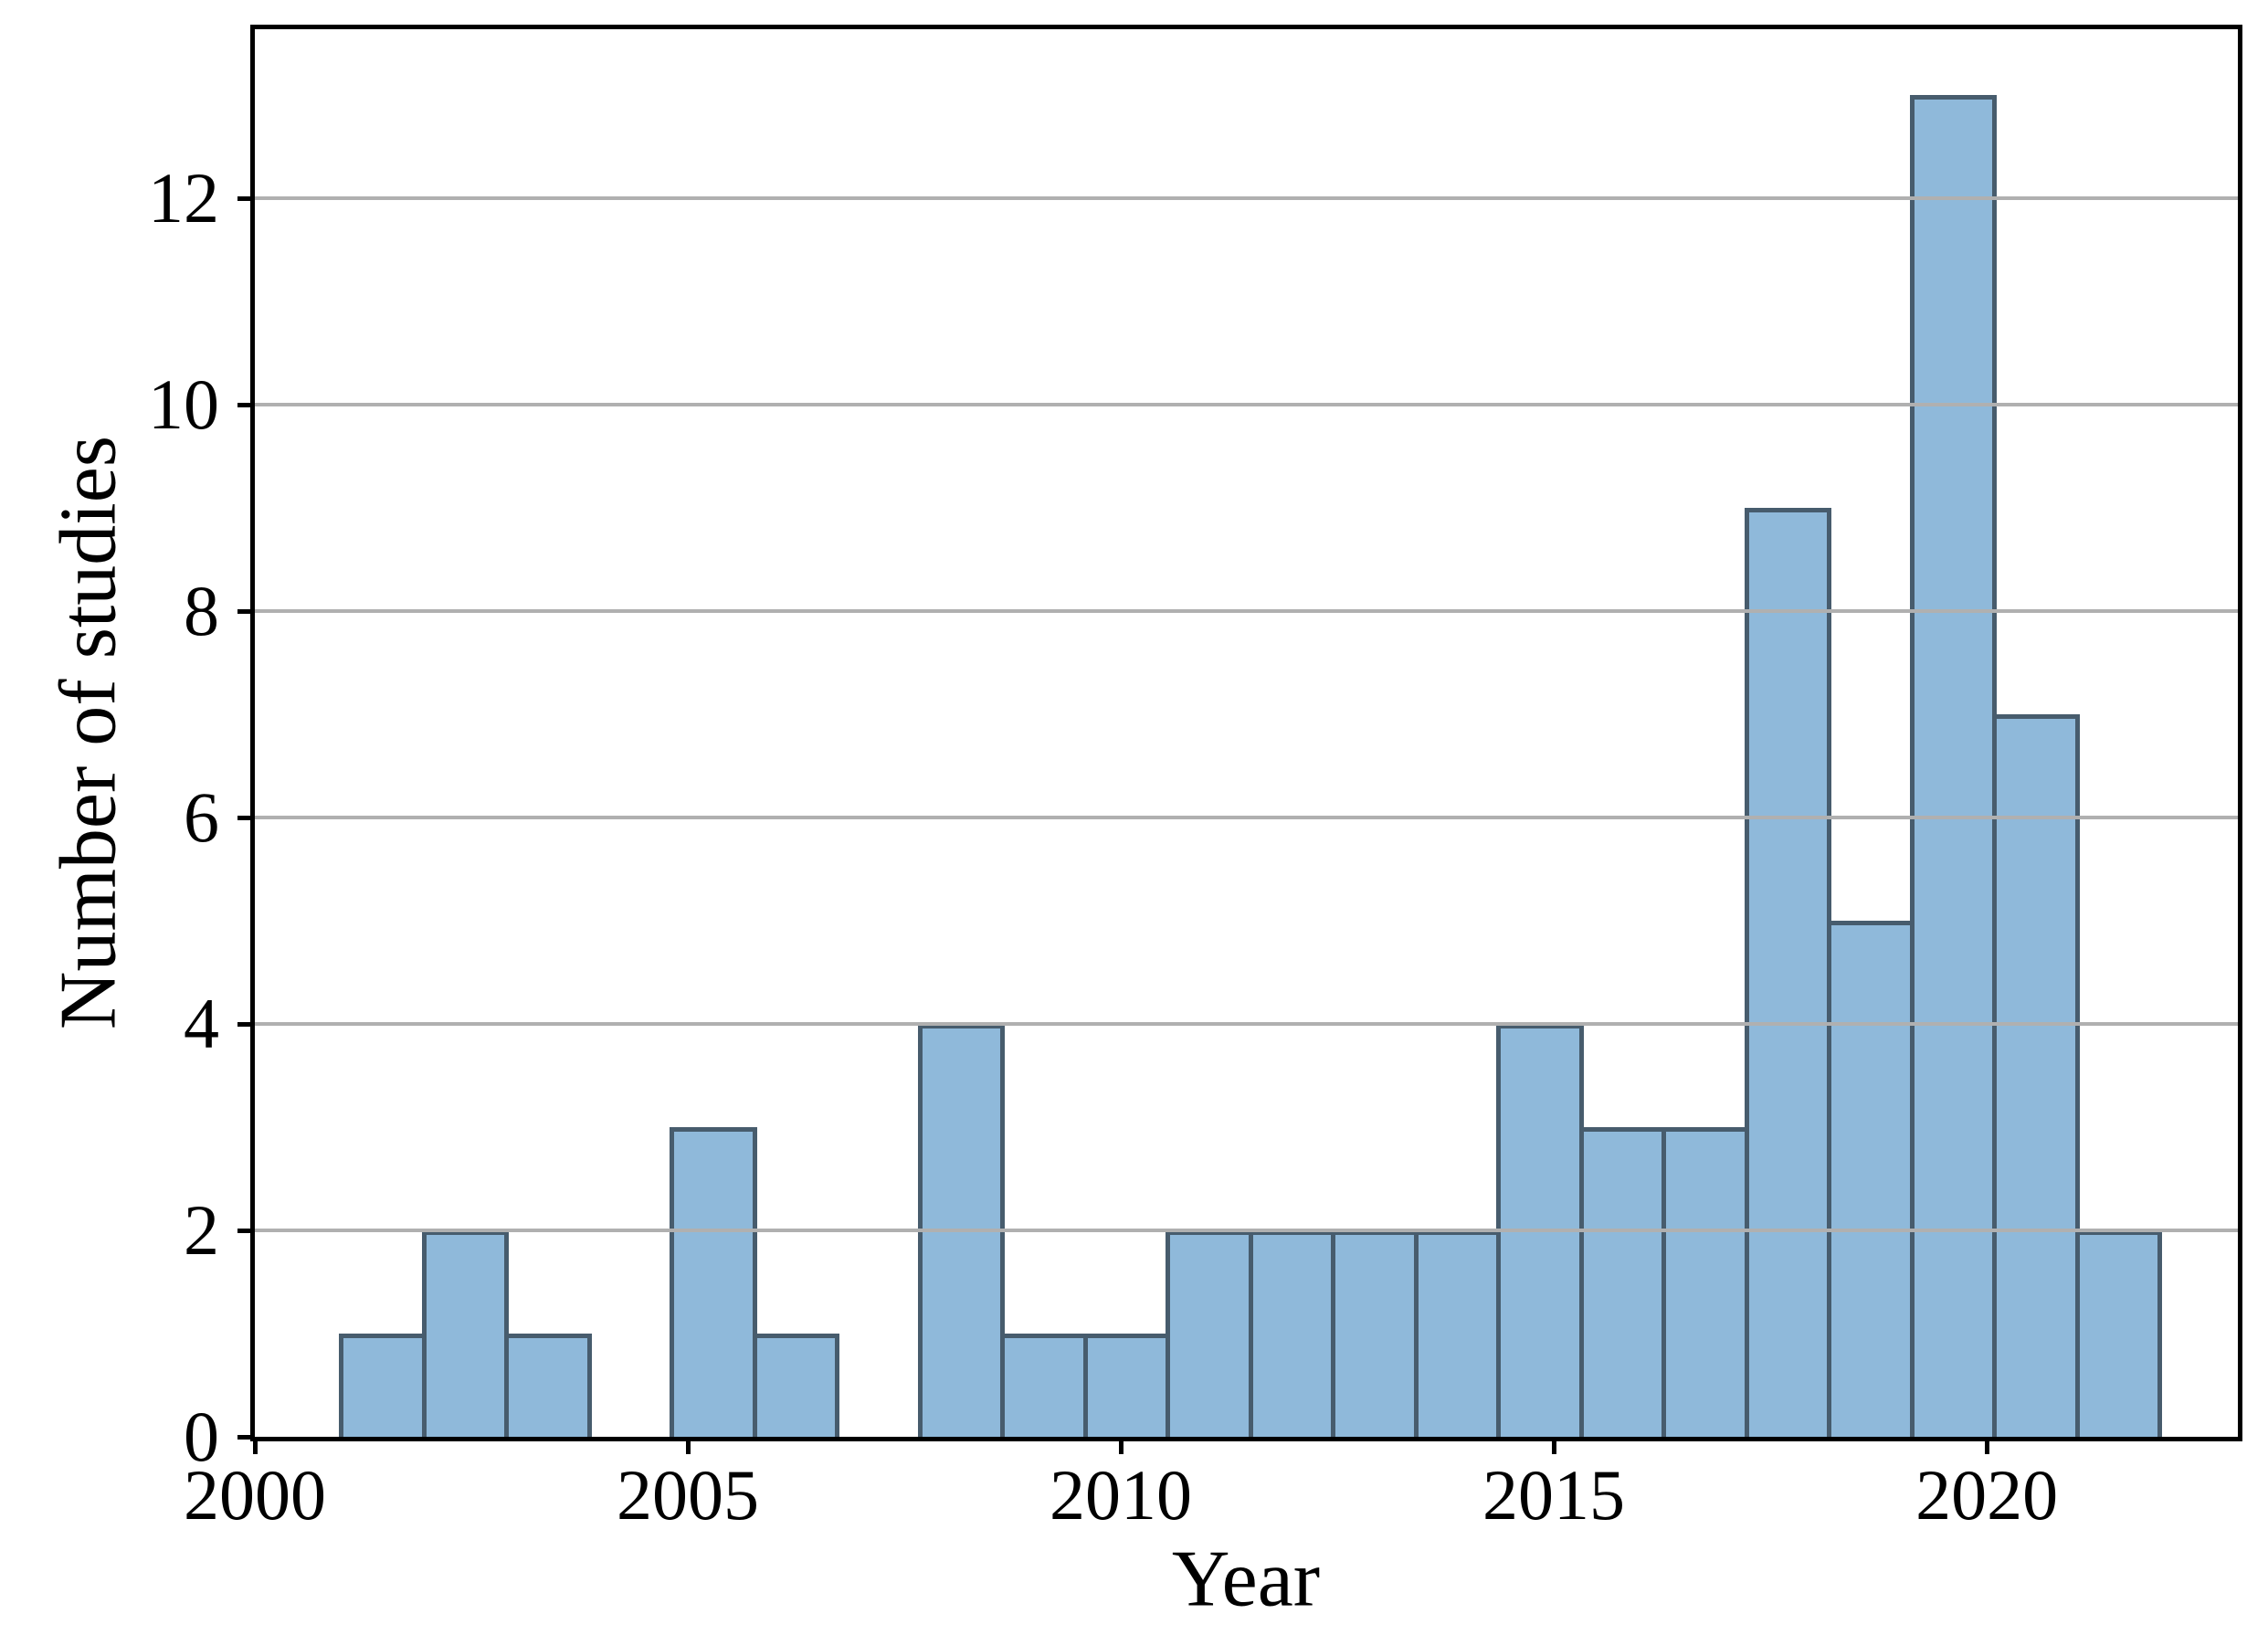 The height and width of the screenshot is (1635, 2268). Describe the element at coordinates (1122, 1495) in the screenshot. I see `x-tick-label: 2010` at that location.